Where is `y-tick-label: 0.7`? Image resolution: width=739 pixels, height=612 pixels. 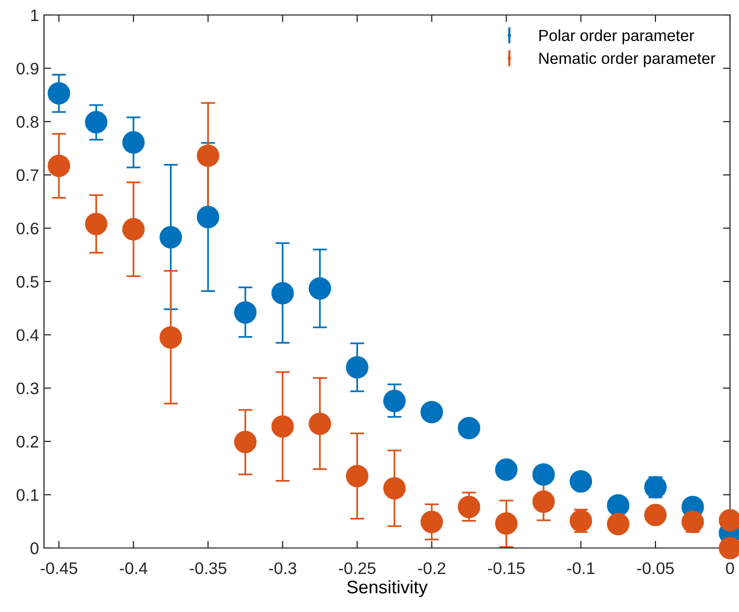
y-tick-label: 0.7 is located at coordinates (27, 175).